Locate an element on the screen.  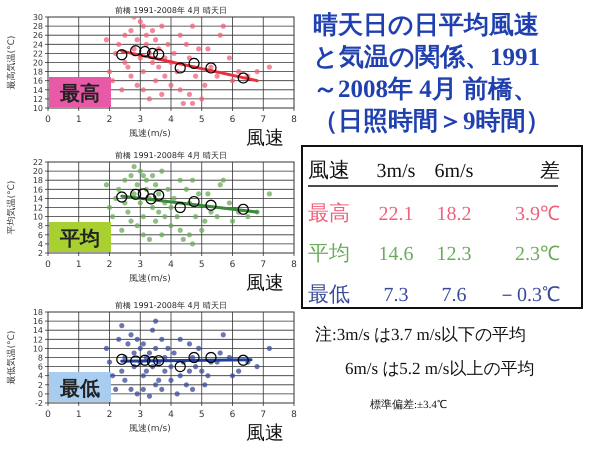
text: 14.6 is located at coordinates (396, 254).